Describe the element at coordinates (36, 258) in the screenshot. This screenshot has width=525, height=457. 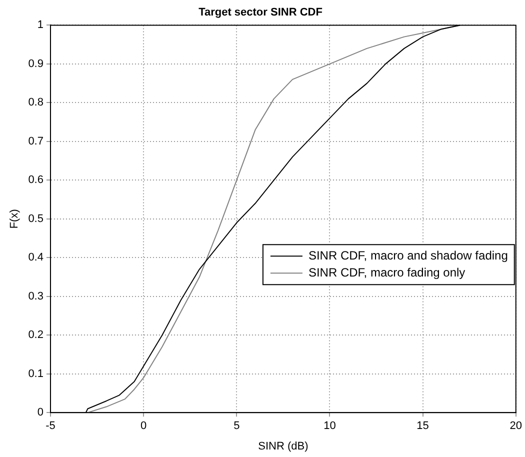
I see `y-tick-label: 0.4` at that location.